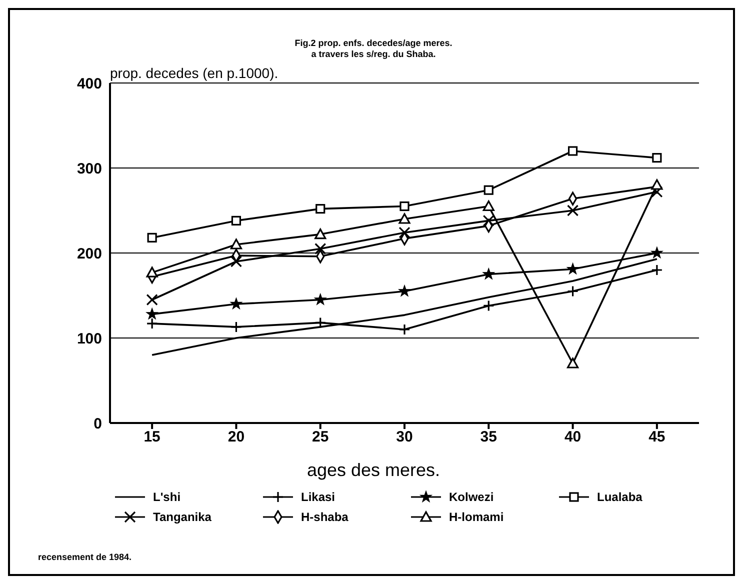  Describe the element at coordinates (167, 497) in the screenshot. I see `legend-label: L'shi` at that location.